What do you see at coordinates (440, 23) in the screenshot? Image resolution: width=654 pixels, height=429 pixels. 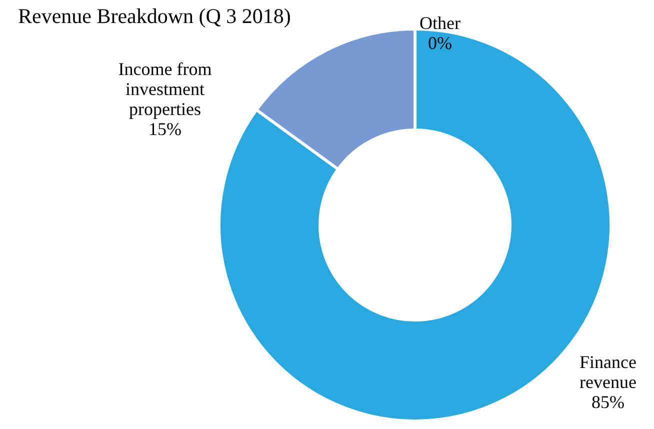 I see `category-label: Other` at bounding box center [440, 23].